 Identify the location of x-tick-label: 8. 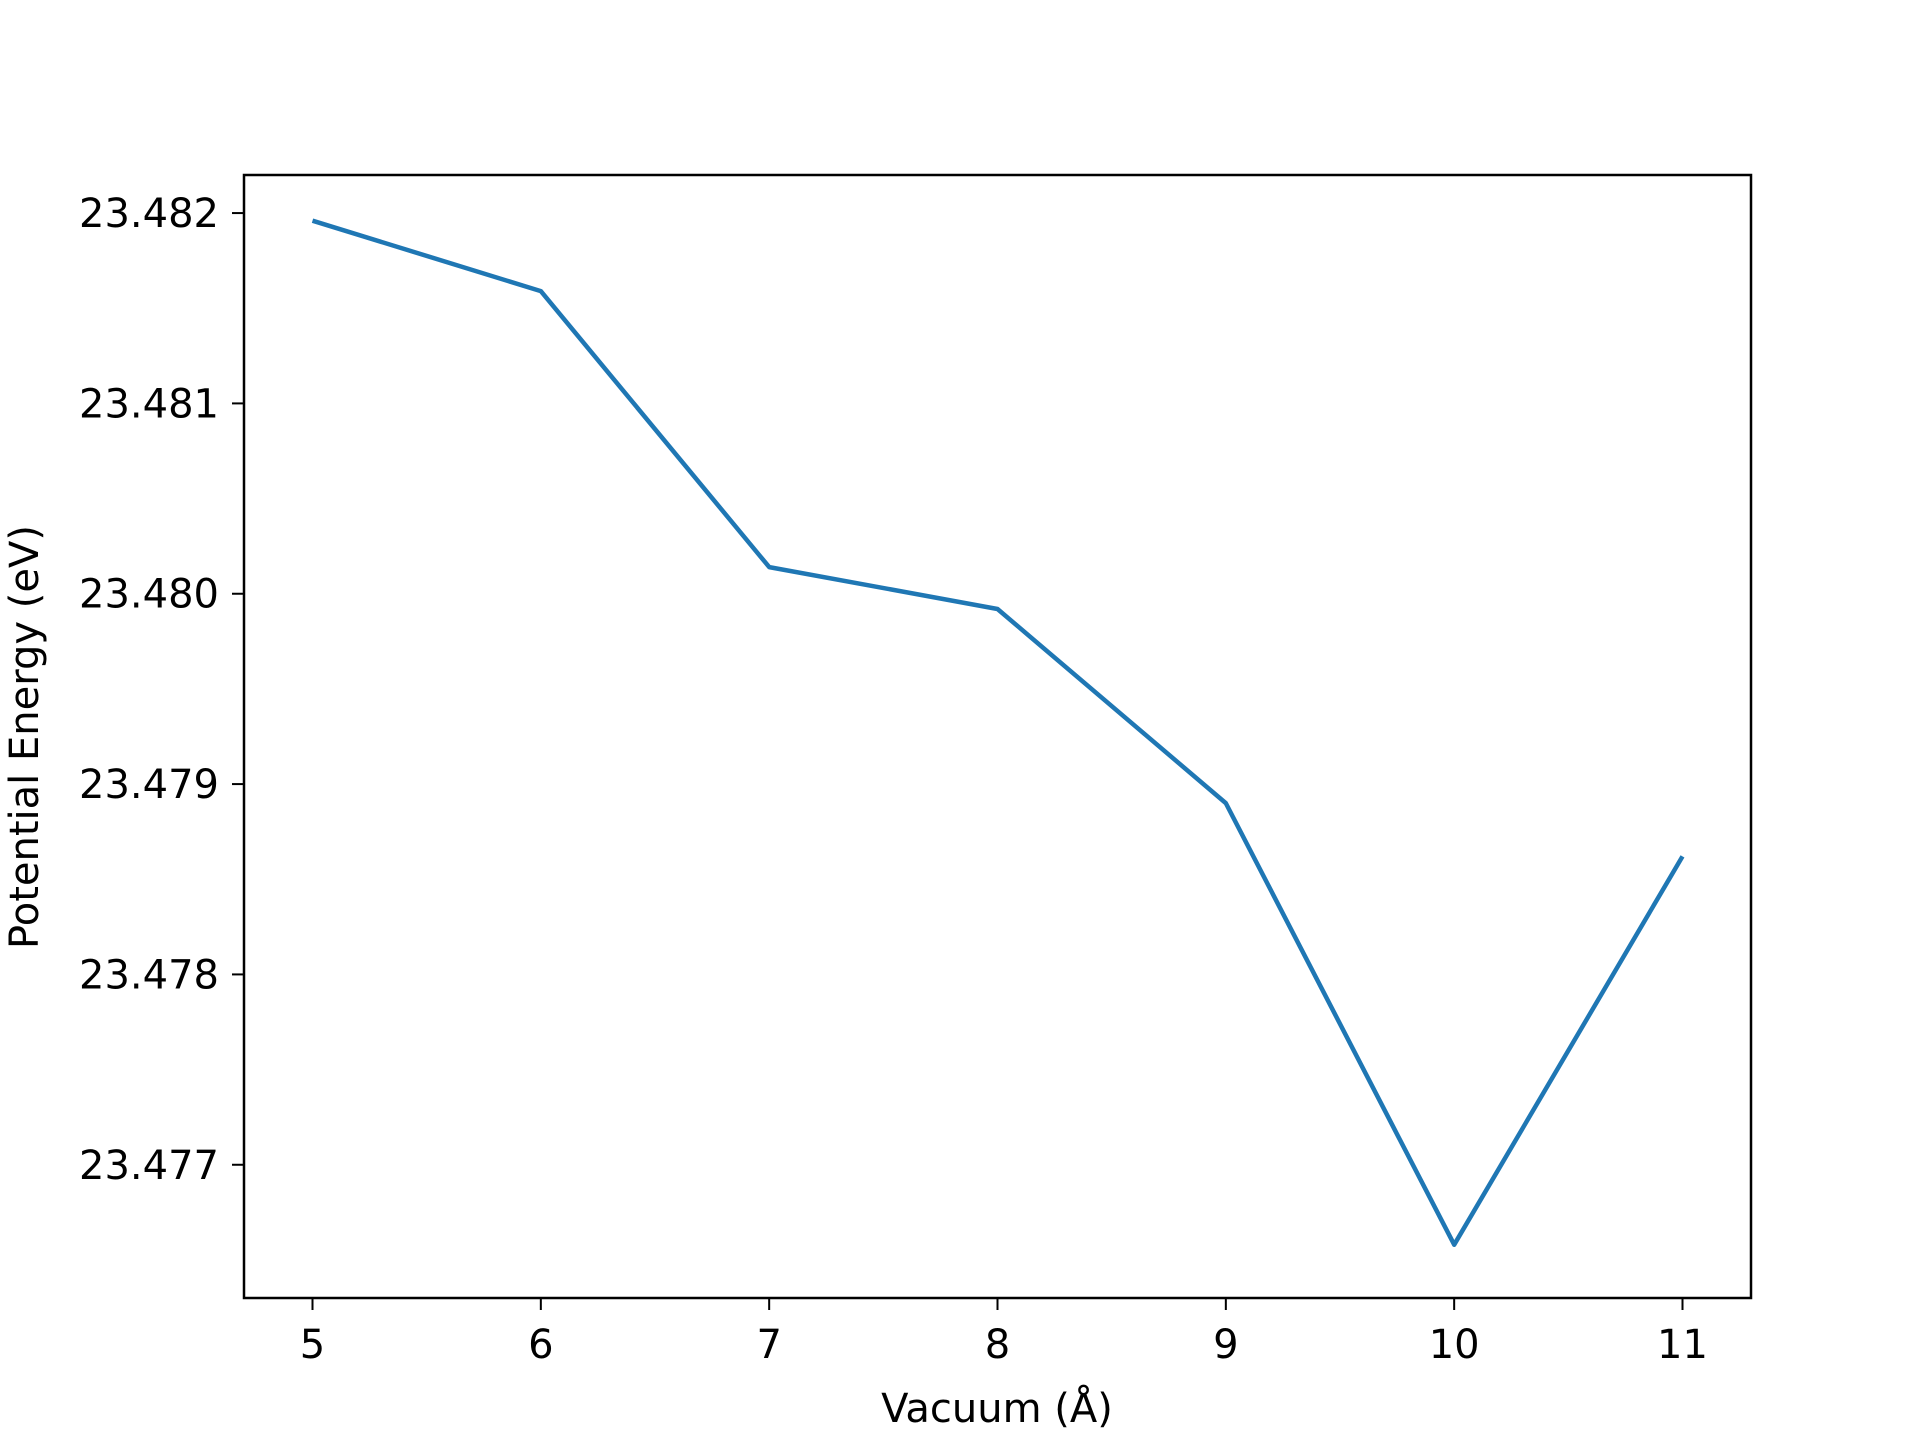
(997, 1345).